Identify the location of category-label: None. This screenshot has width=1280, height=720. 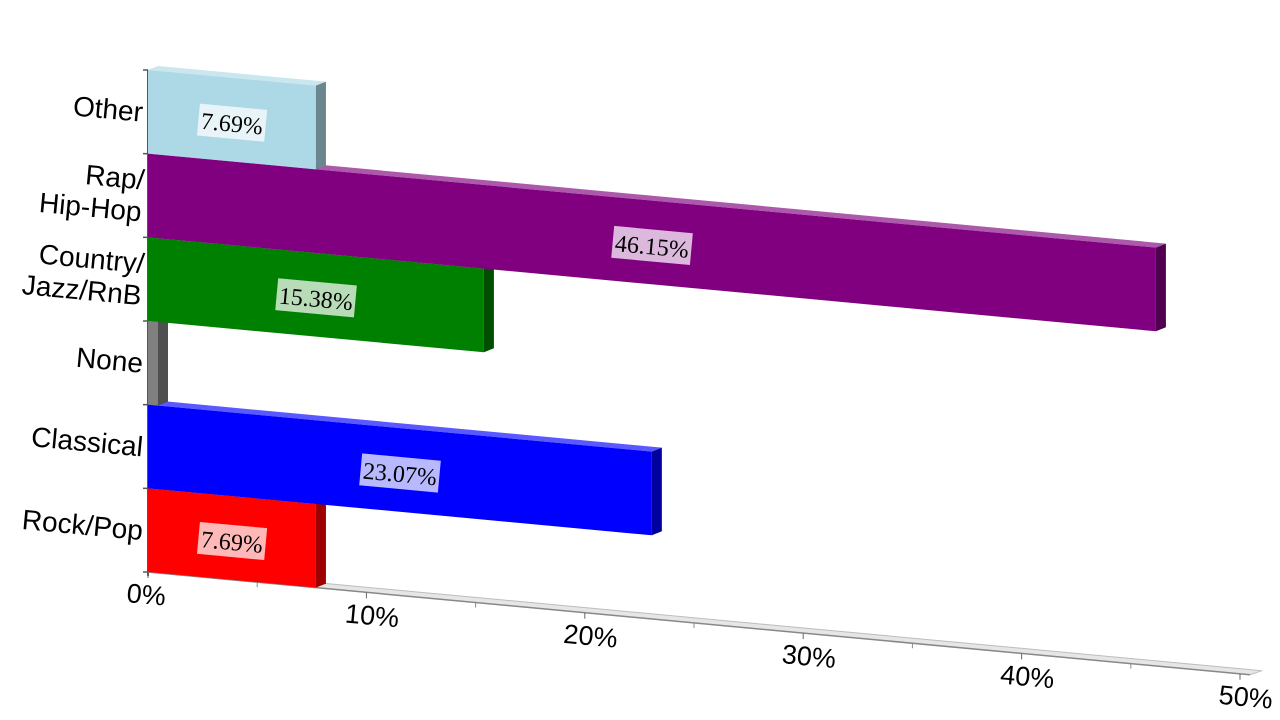
(110, 360).